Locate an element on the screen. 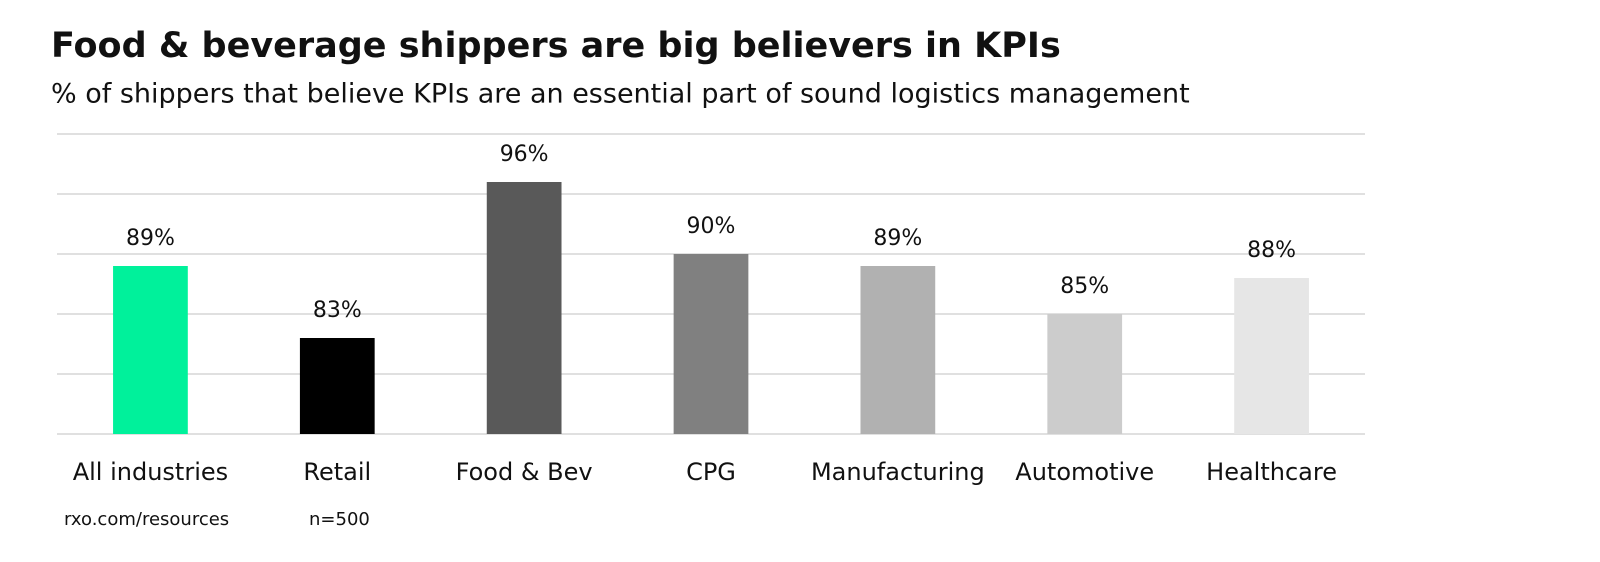  x-tick-label: Healthcare is located at coordinates (1271, 472).